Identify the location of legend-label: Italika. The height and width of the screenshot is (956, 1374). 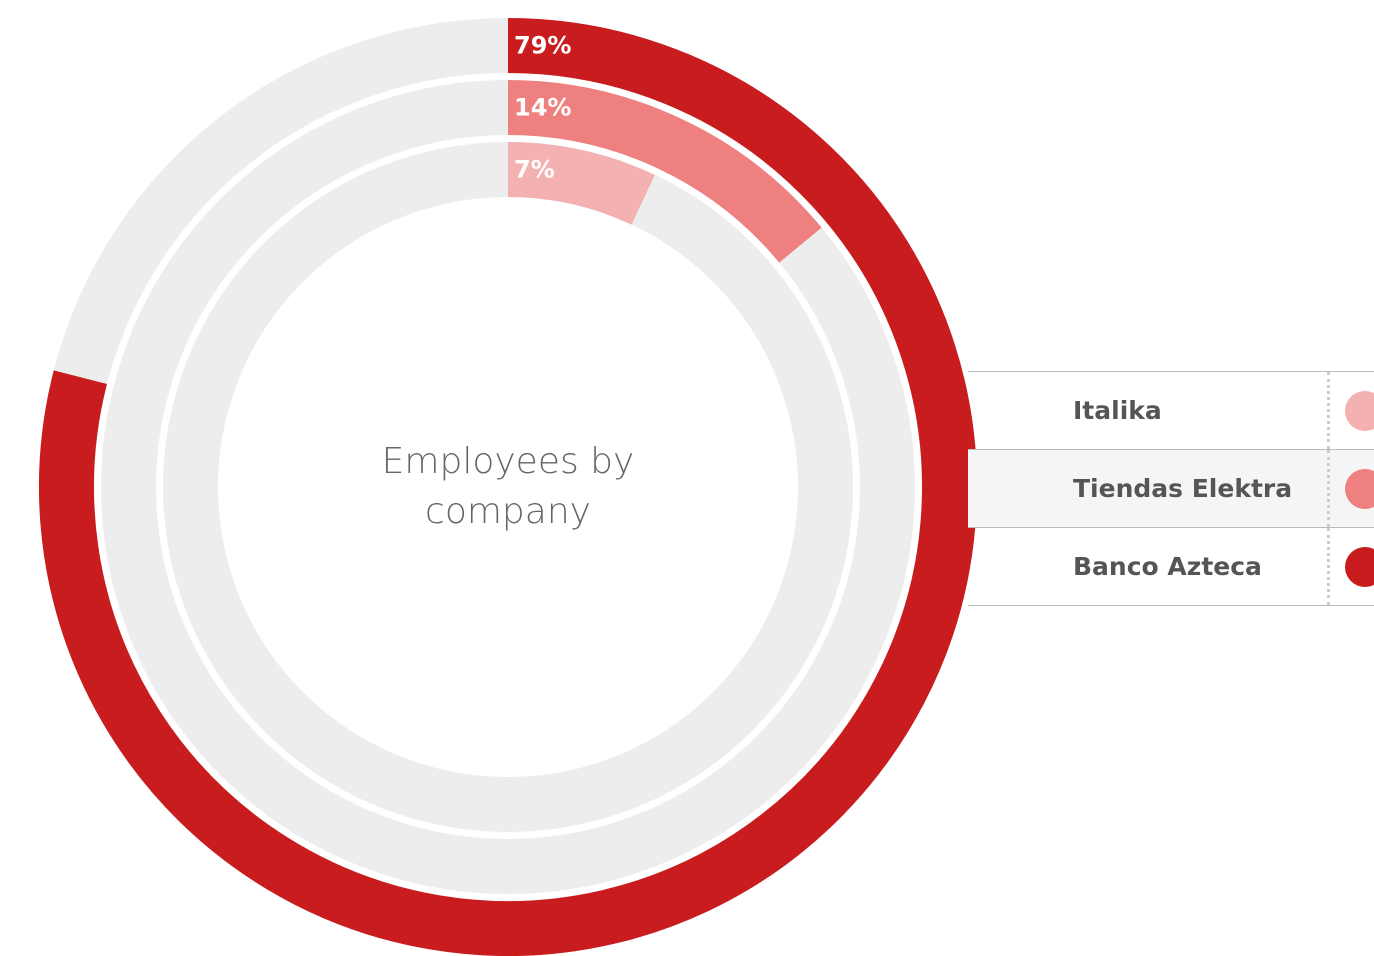
(1117, 410).